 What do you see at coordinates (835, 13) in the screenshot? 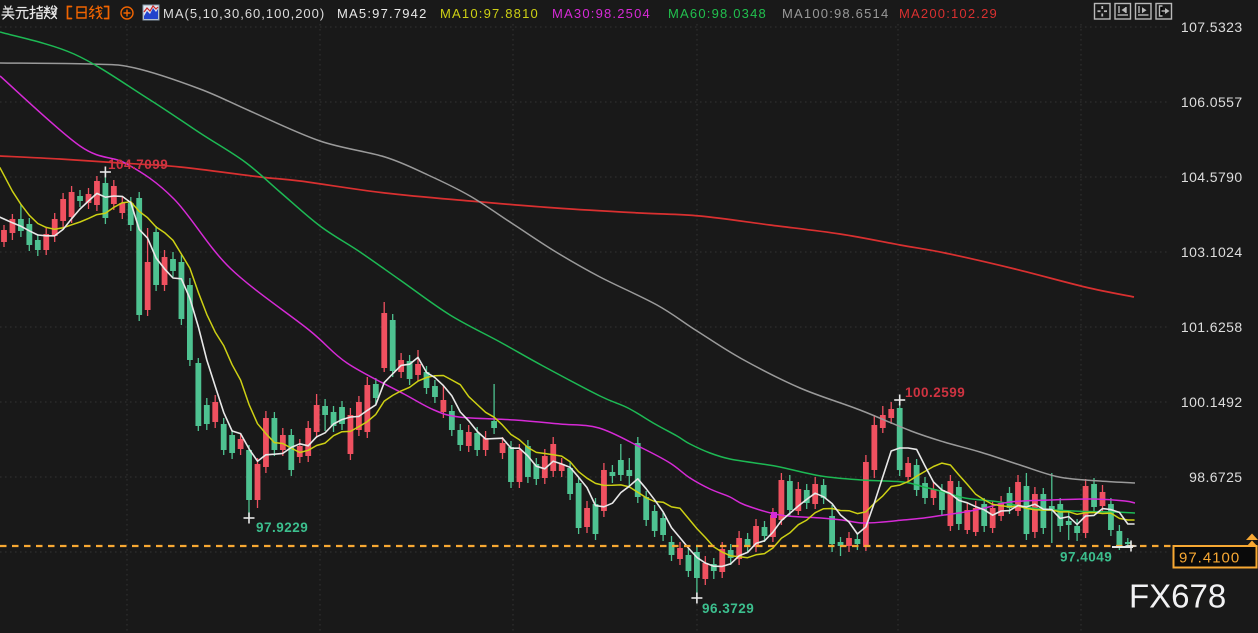
I see `svg-text: MA100:98.6514` at bounding box center [835, 13].